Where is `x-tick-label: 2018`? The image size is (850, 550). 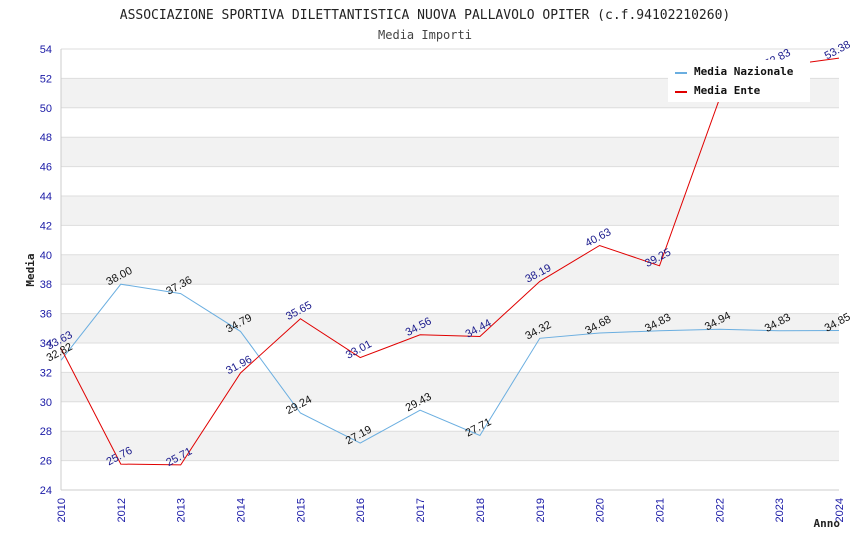 x-tick-label: 2018 is located at coordinates (481, 510).